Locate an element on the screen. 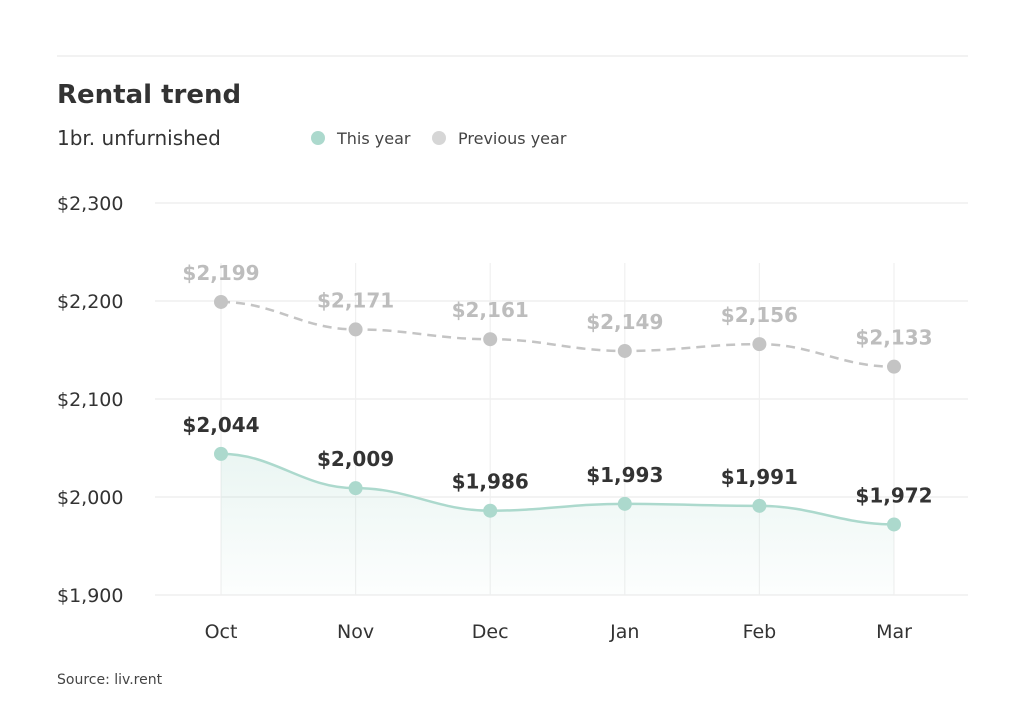 This screenshot has height=717, width=1024. legend-swatch-this-year is located at coordinates (318, 138).